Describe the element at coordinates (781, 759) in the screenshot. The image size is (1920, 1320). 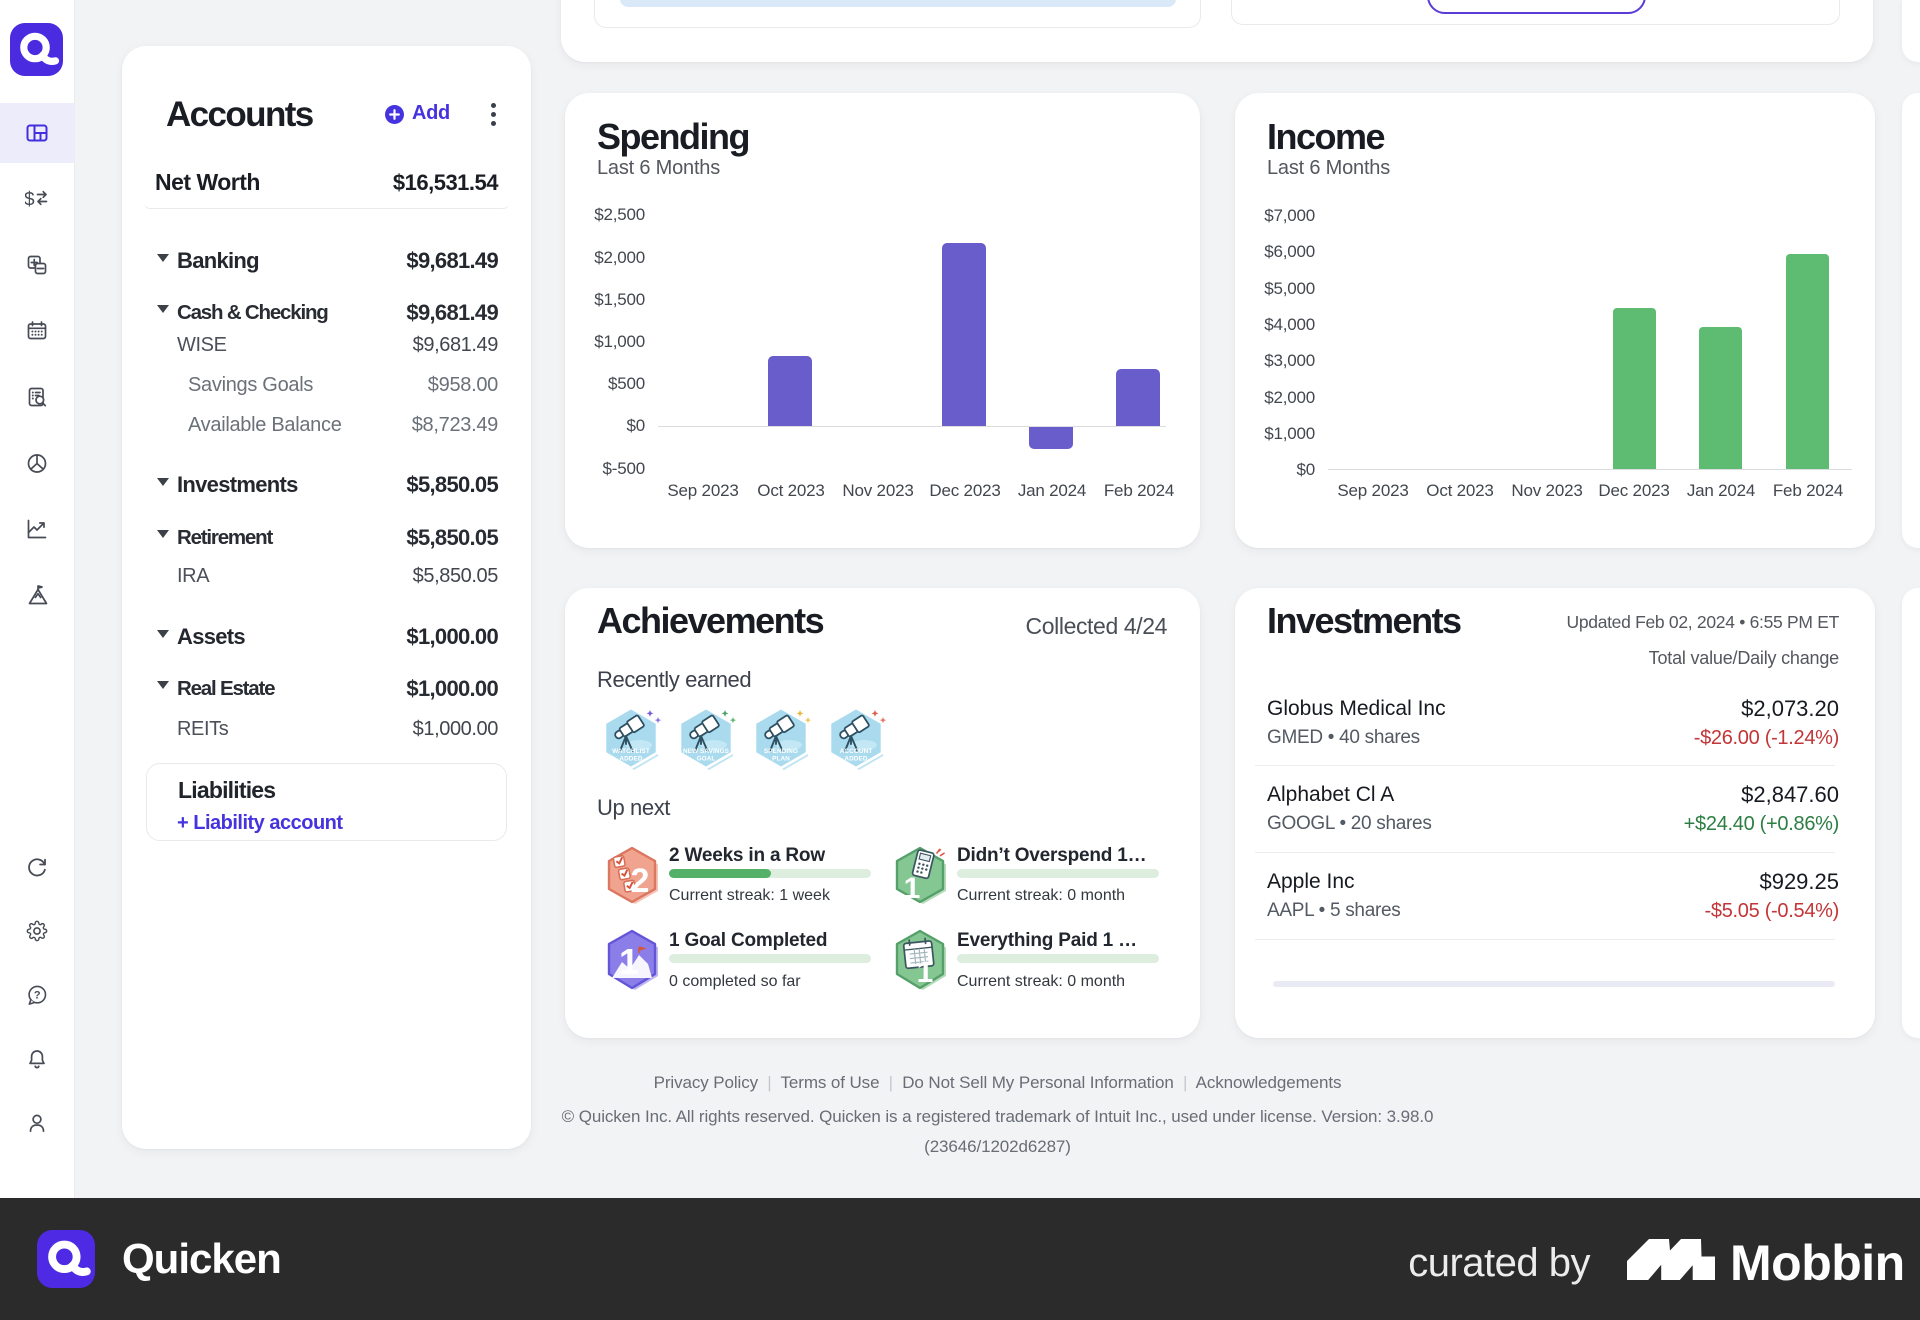
I see `svg-text: PLAN` at that location.